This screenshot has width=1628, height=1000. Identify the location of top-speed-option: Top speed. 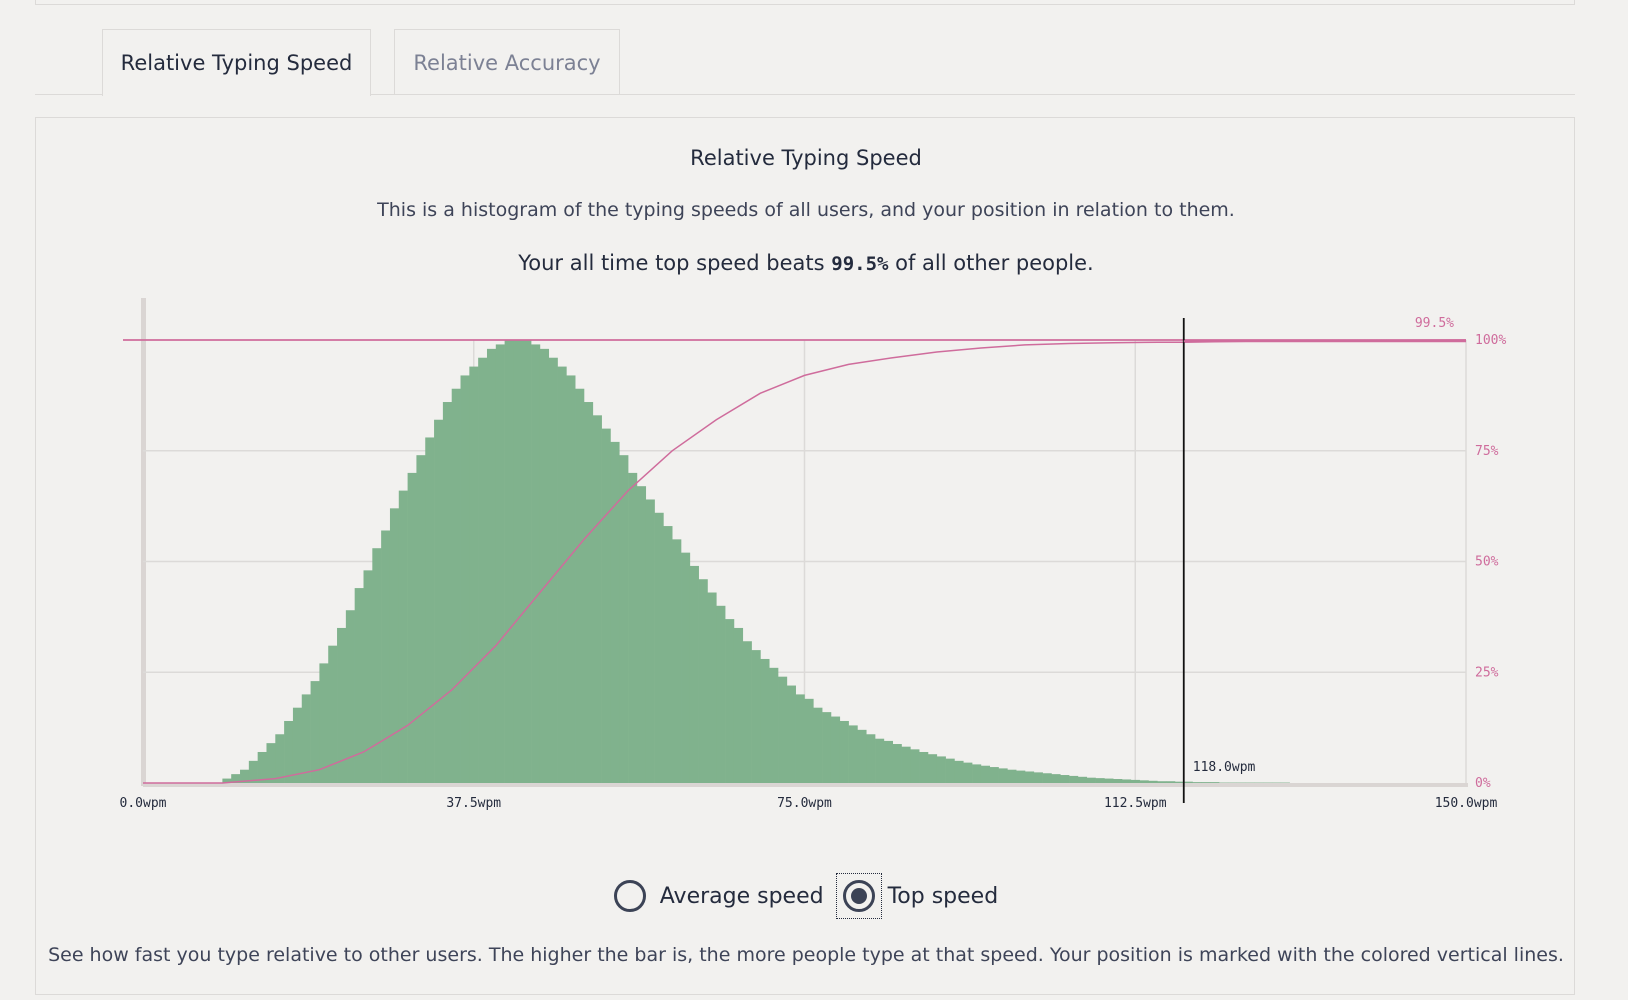
(917, 896).